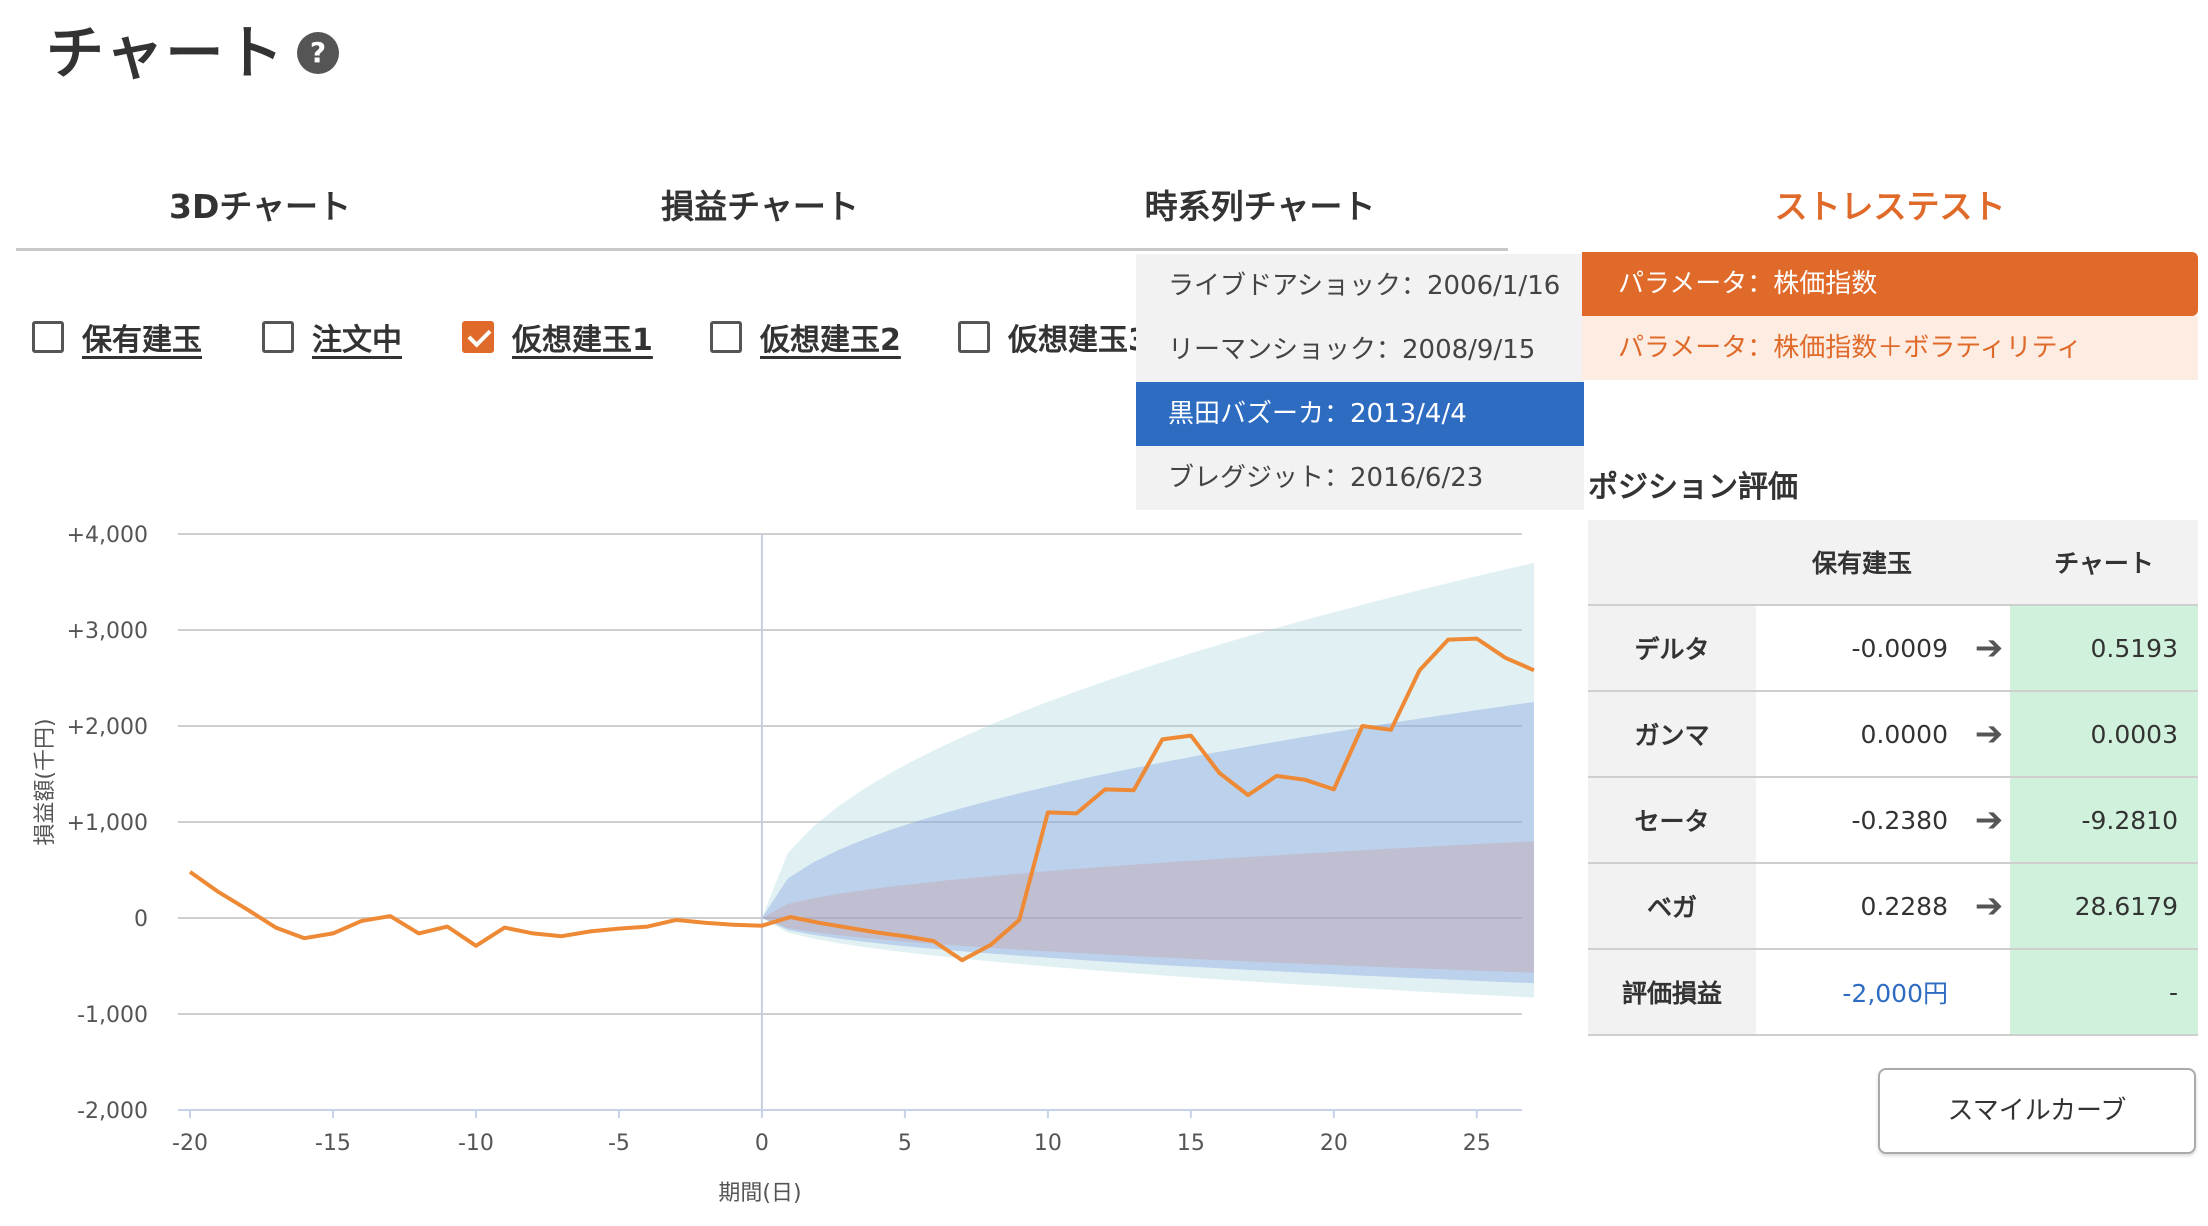 The width and height of the screenshot is (2208, 1226). Describe the element at coordinates (1862, 734) in the screenshot. I see `row-held: 0.0000` at that location.